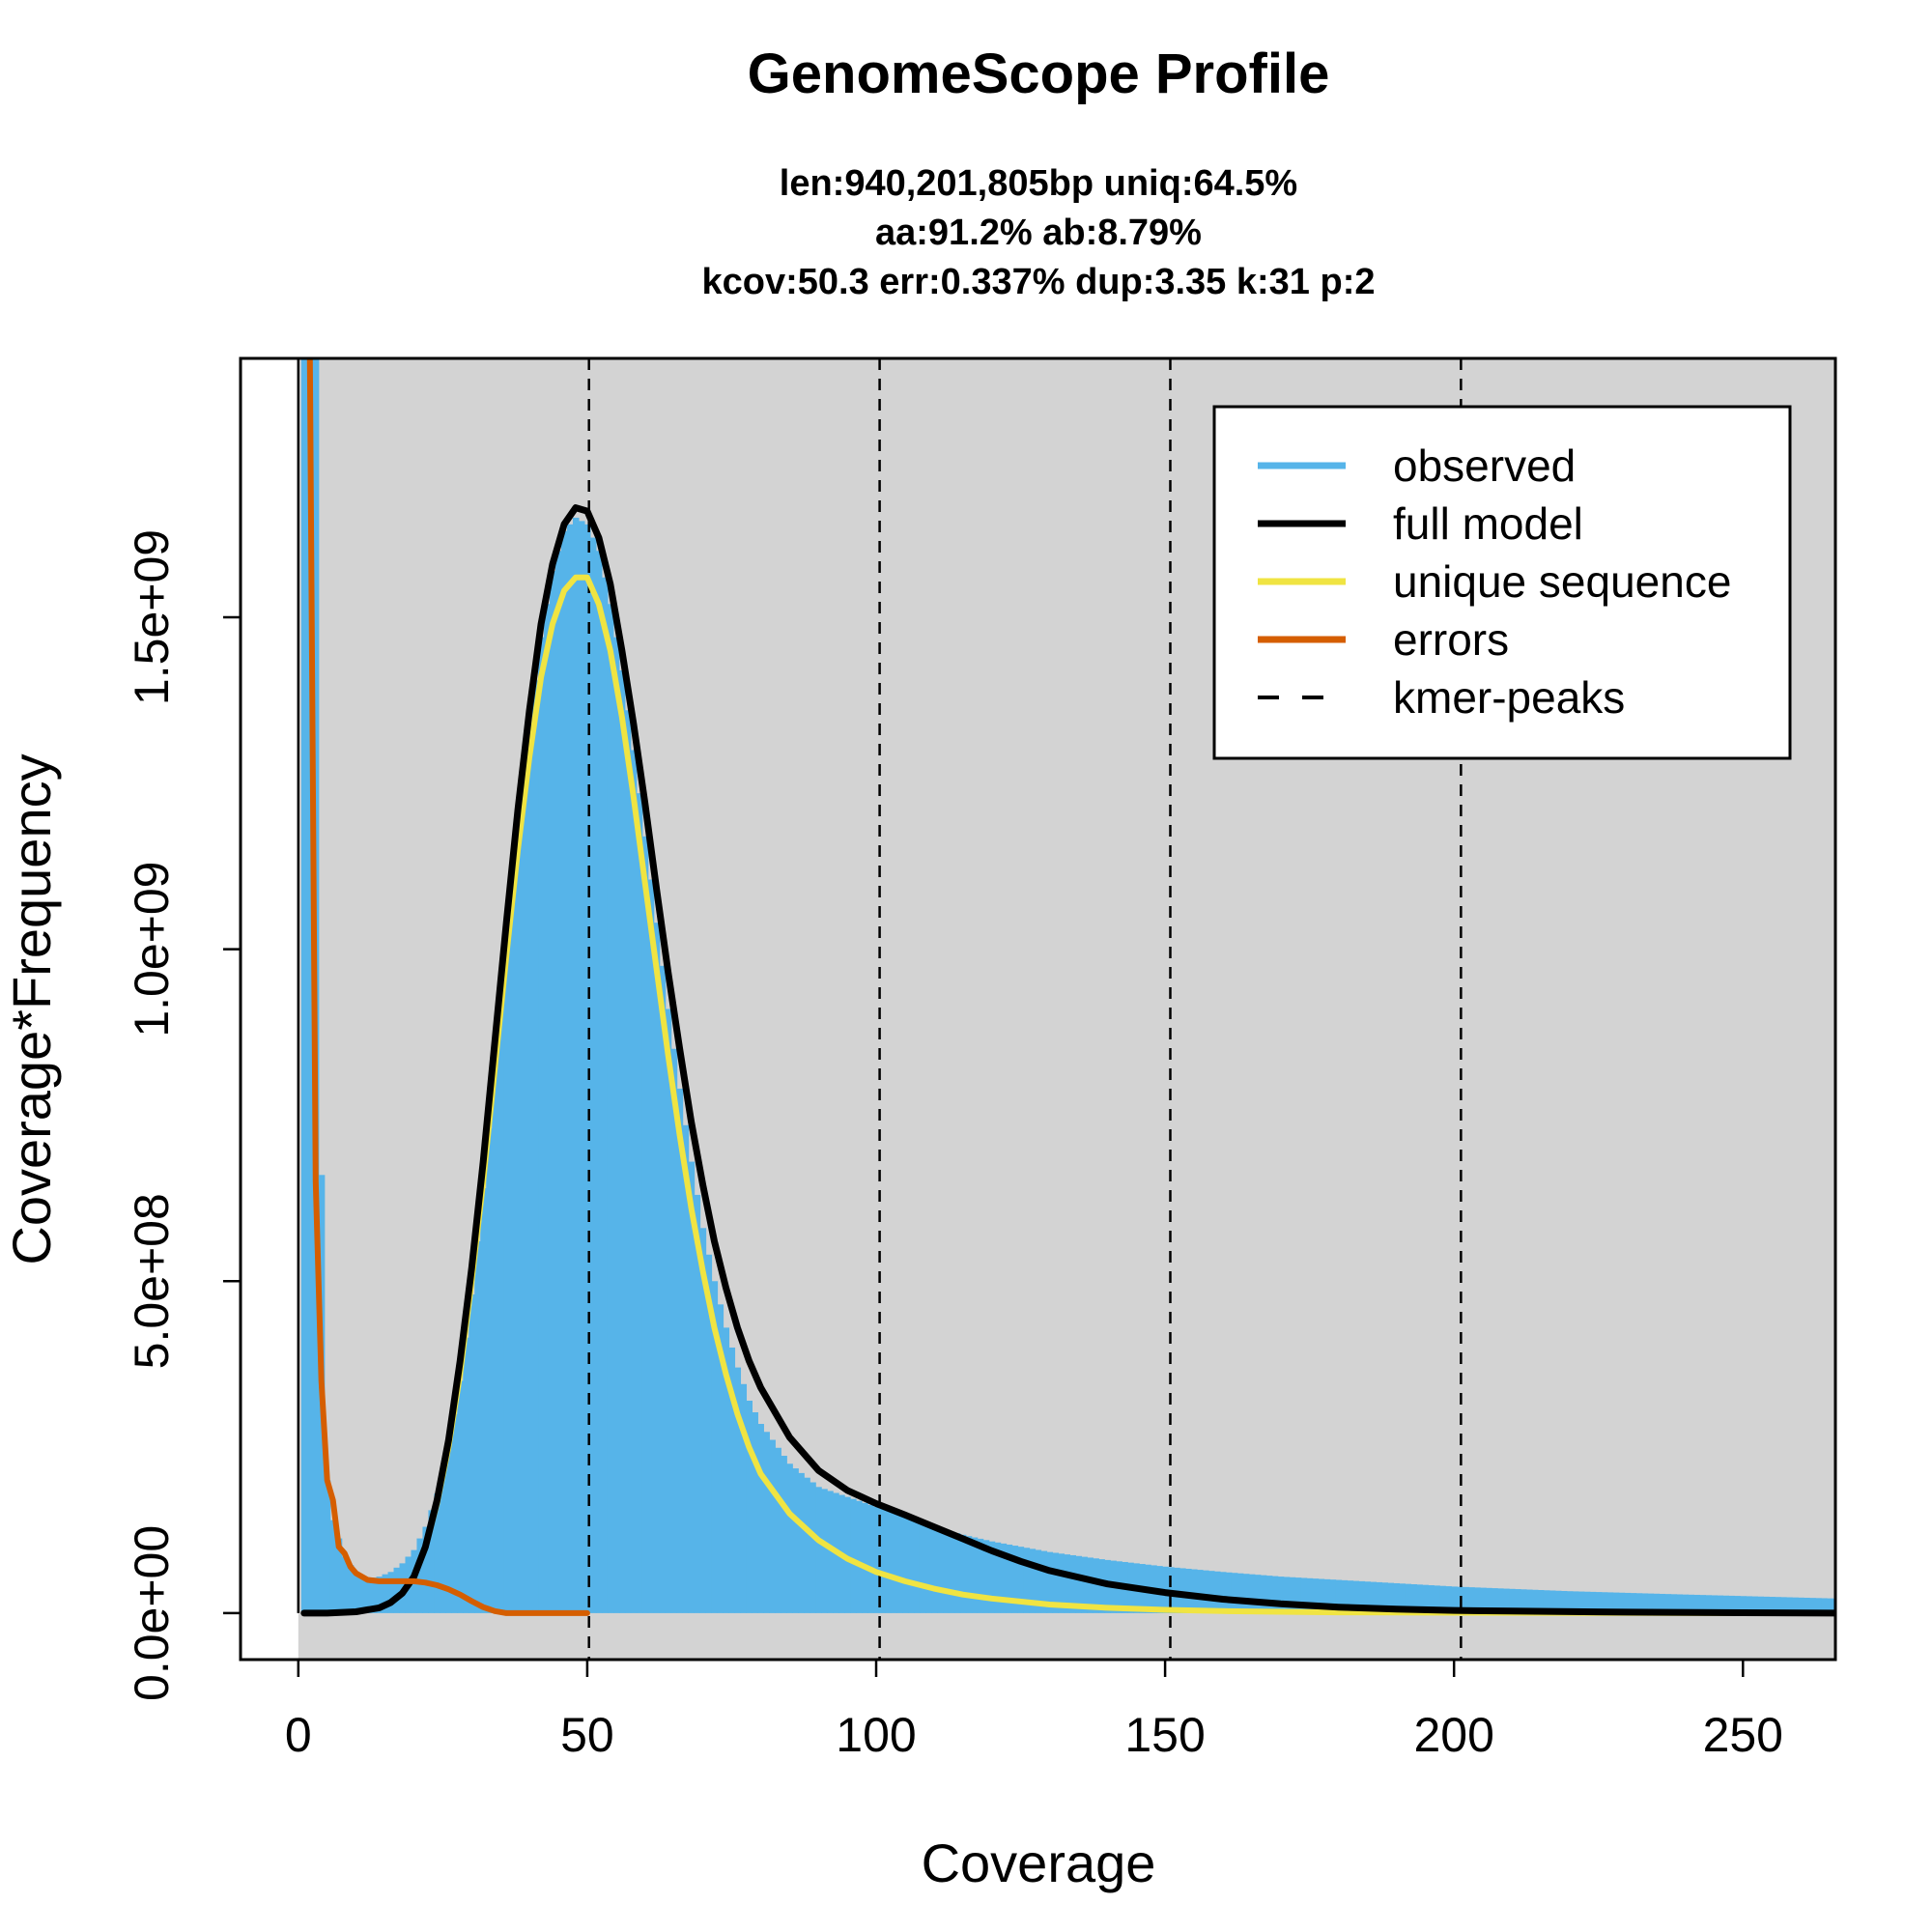 This screenshot has width=1932, height=1932. Describe the element at coordinates (1484, 465) in the screenshot. I see `legend-label: observed` at that location.